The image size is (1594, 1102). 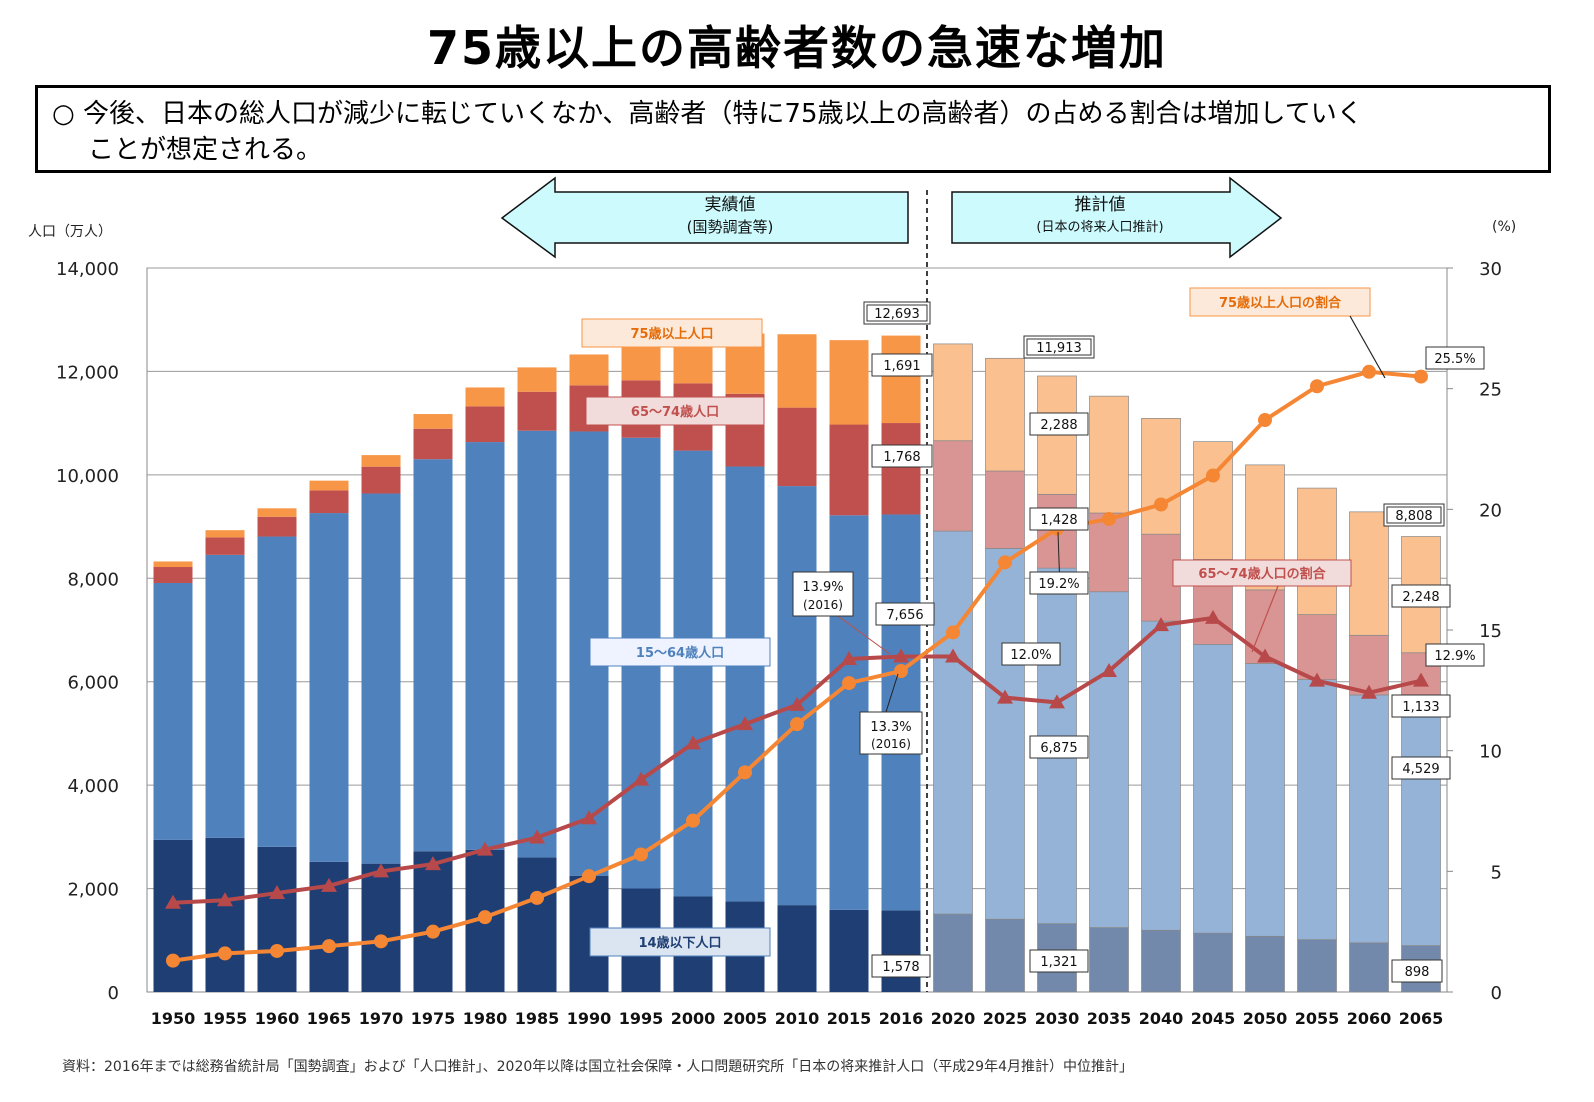 What do you see at coordinates (892, 693) in the screenshot?
I see `leader-ratio75-2016` at bounding box center [892, 693].